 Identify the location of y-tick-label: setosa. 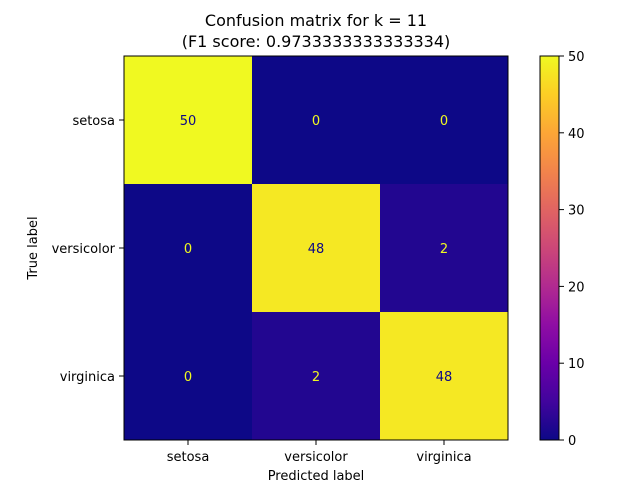
(93, 121).